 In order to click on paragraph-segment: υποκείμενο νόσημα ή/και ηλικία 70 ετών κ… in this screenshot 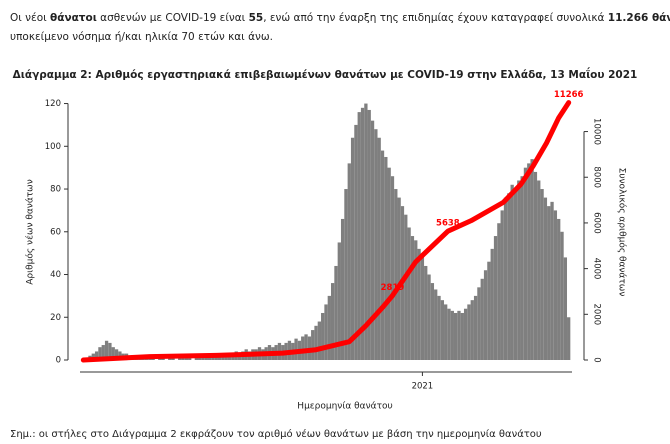, I will do `click(141, 37)`.